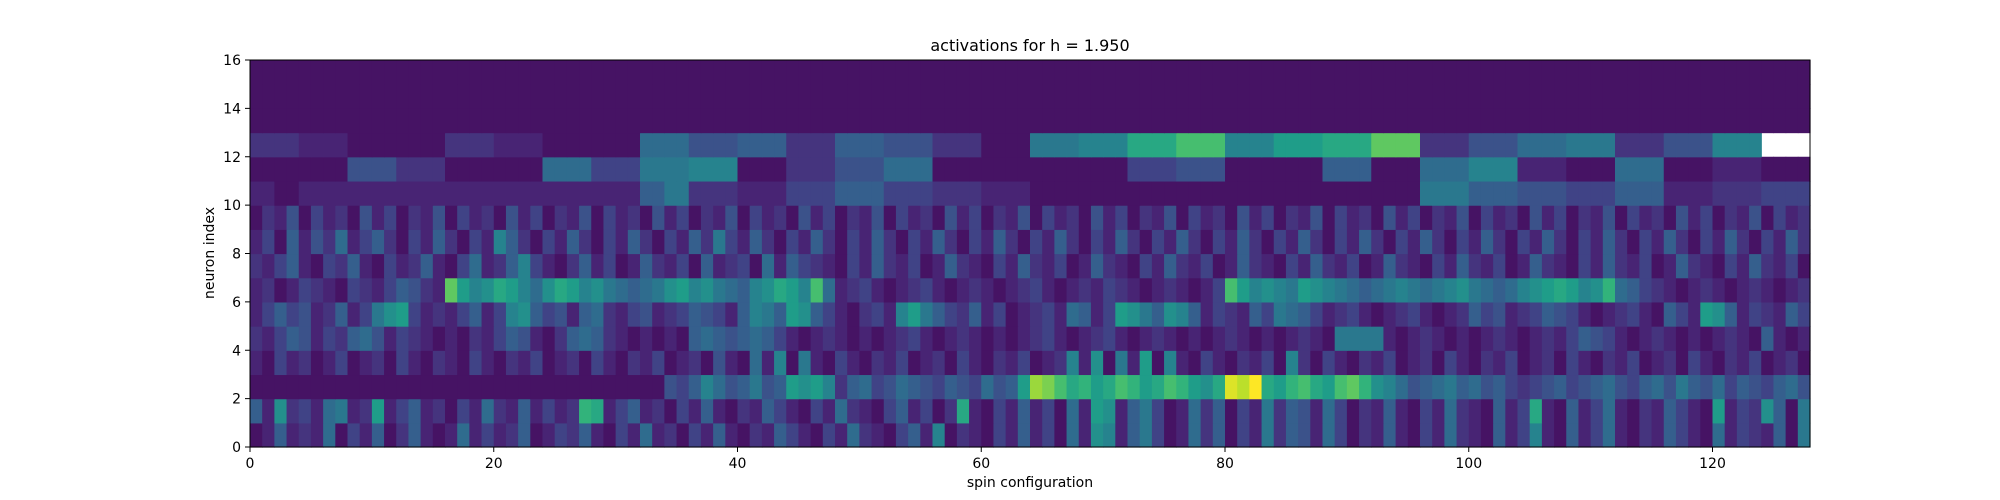 Image resolution: width=2000 pixels, height=500 pixels. I want to click on chart-title: activations for h = 1.950, so click(1029, 45).